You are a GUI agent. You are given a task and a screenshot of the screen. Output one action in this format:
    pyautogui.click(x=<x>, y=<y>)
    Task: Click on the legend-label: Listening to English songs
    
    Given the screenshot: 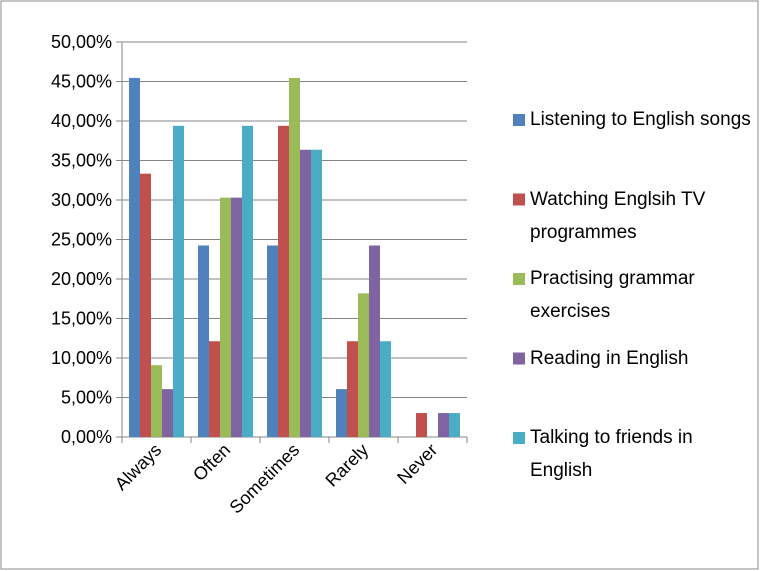 What is the action you would take?
    pyautogui.click(x=640, y=119)
    